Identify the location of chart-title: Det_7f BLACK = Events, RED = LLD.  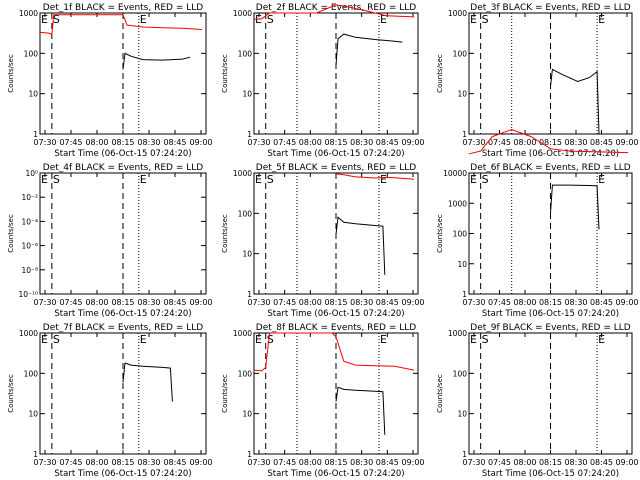
(123, 328).